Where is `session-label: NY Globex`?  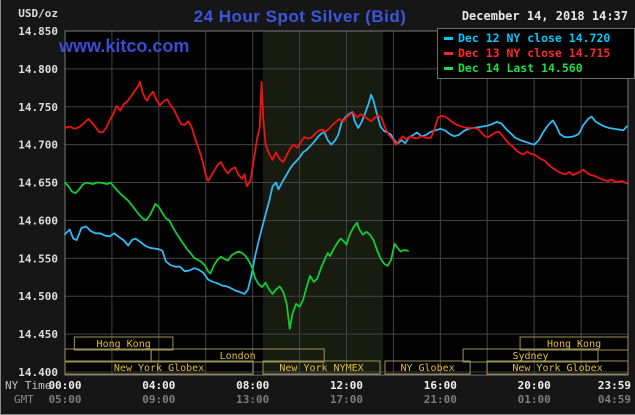
session-label: NY Globex is located at coordinates (427, 368).